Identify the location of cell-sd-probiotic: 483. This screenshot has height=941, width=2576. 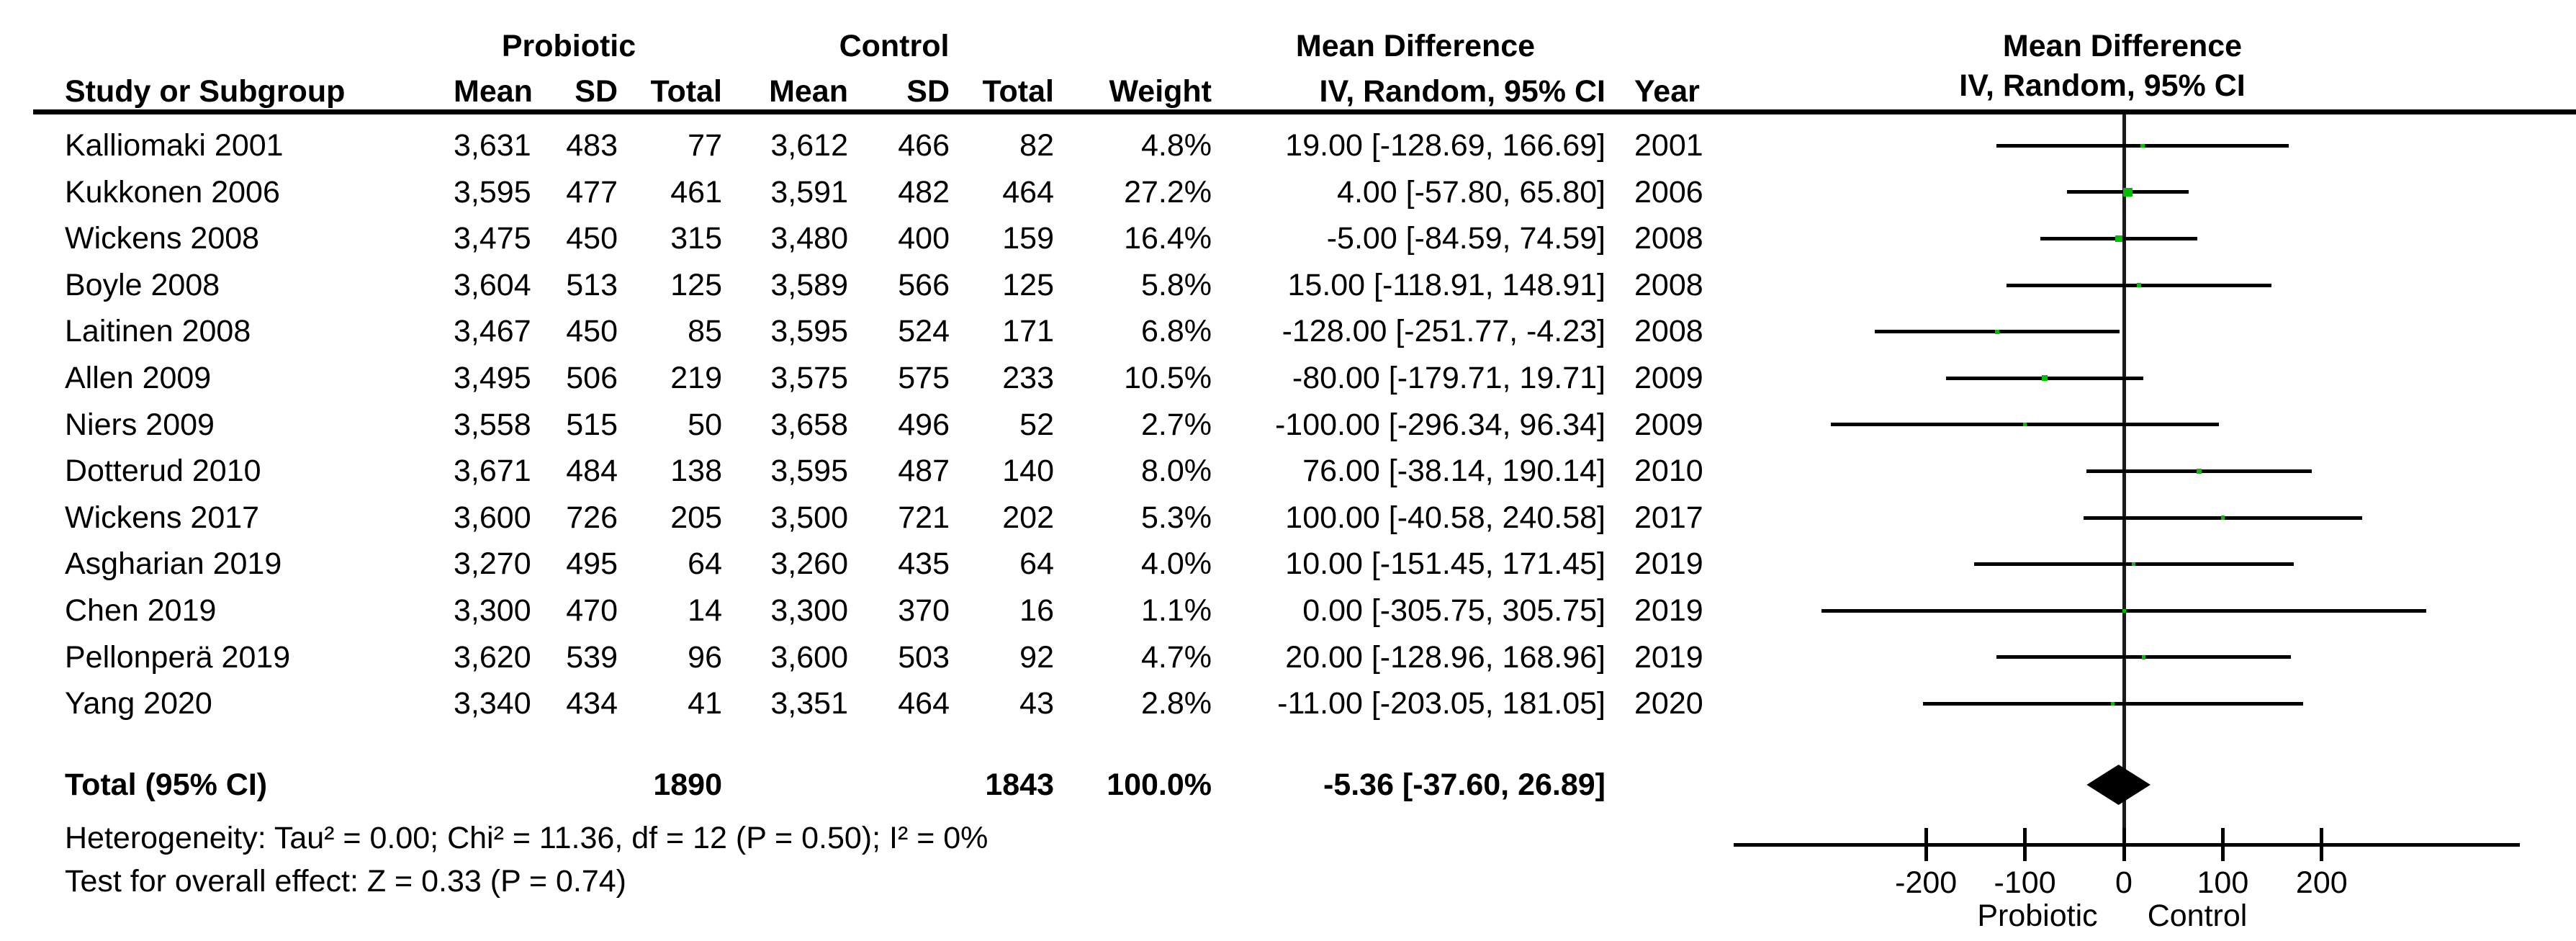
(592, 145).